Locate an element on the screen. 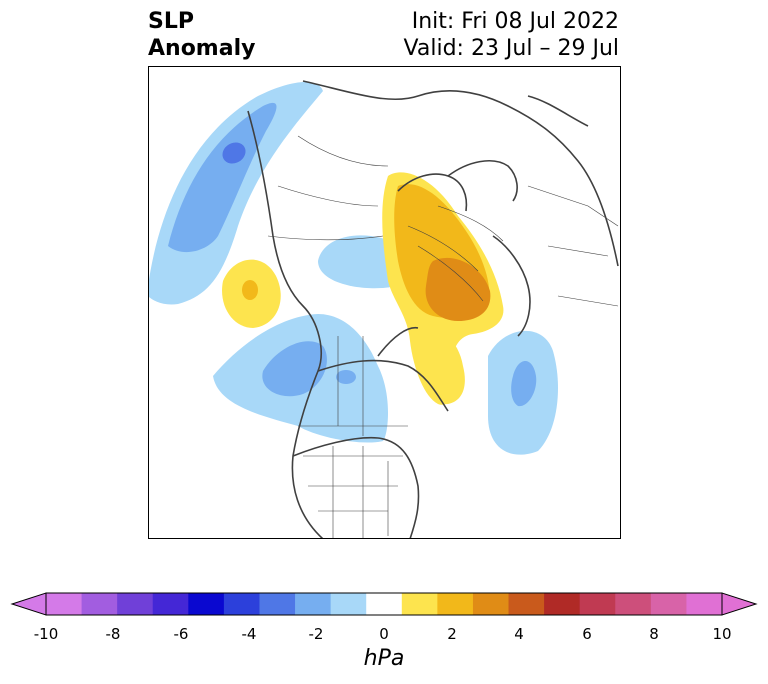 The height and width of the screenshot is (684, 768). colorbar-outline is located at coordinates (384, 604).